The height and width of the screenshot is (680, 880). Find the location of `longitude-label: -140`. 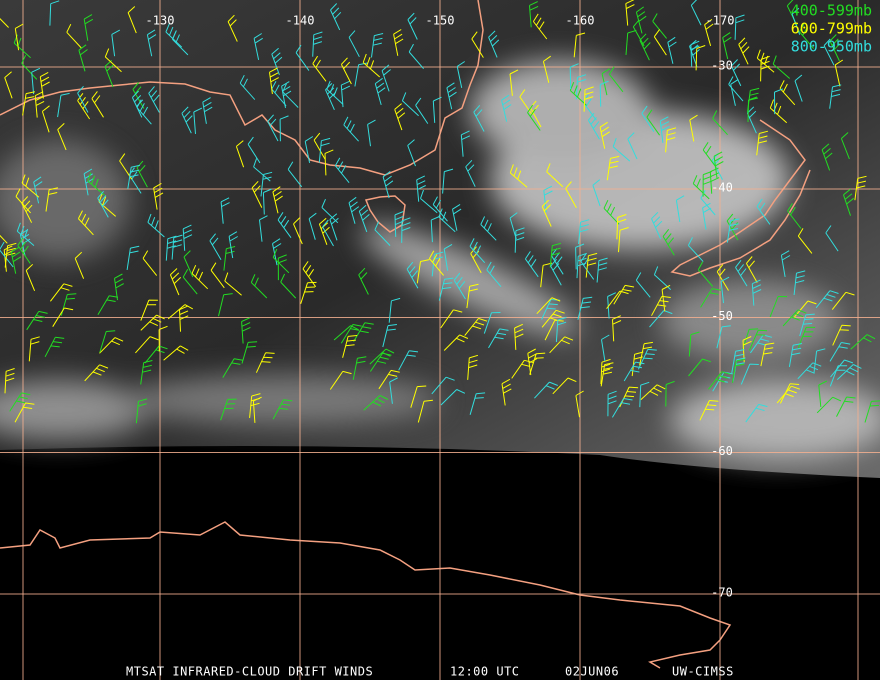

longitude-label: -140 is located at coordinates (300, 21).